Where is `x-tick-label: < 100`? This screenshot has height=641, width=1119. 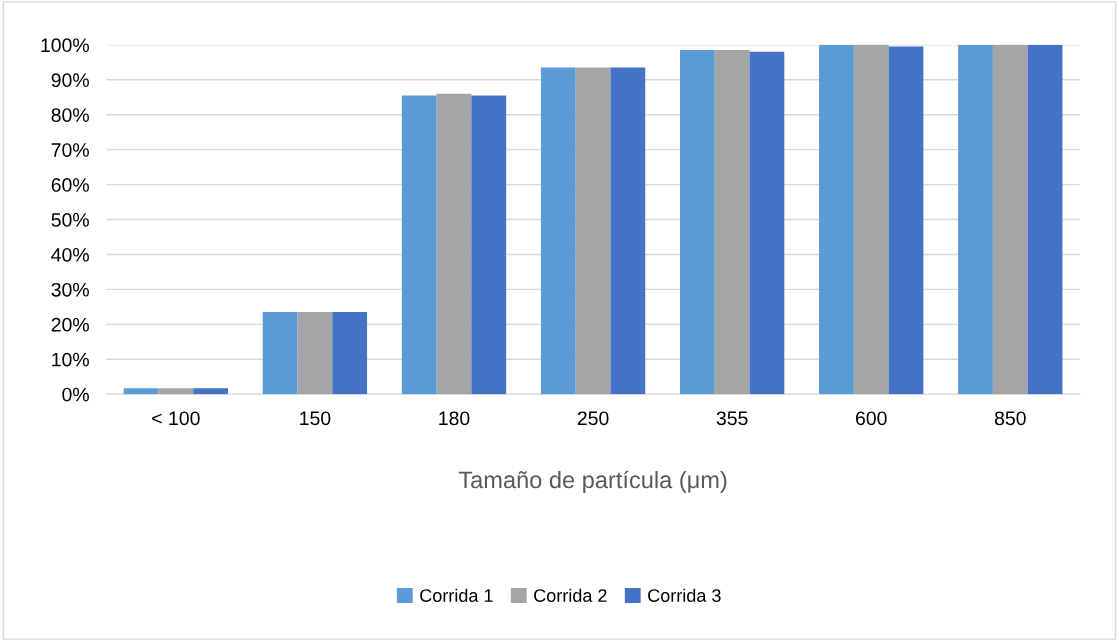 x-tick-label: < 100 is located at coordinates (176, 418).